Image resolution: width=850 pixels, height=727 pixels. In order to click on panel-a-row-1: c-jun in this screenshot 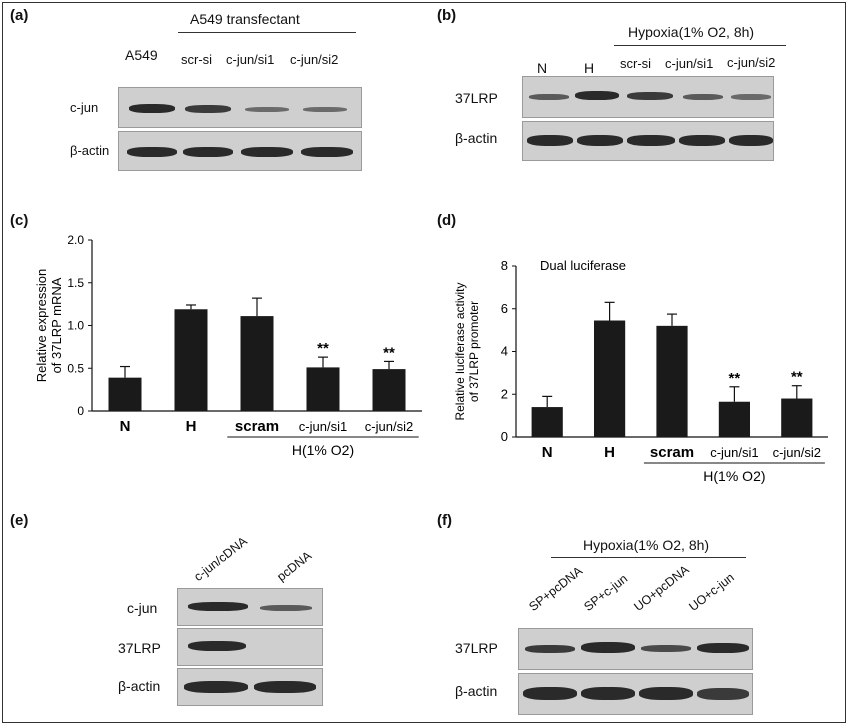, I will do `click(84, 107)`.